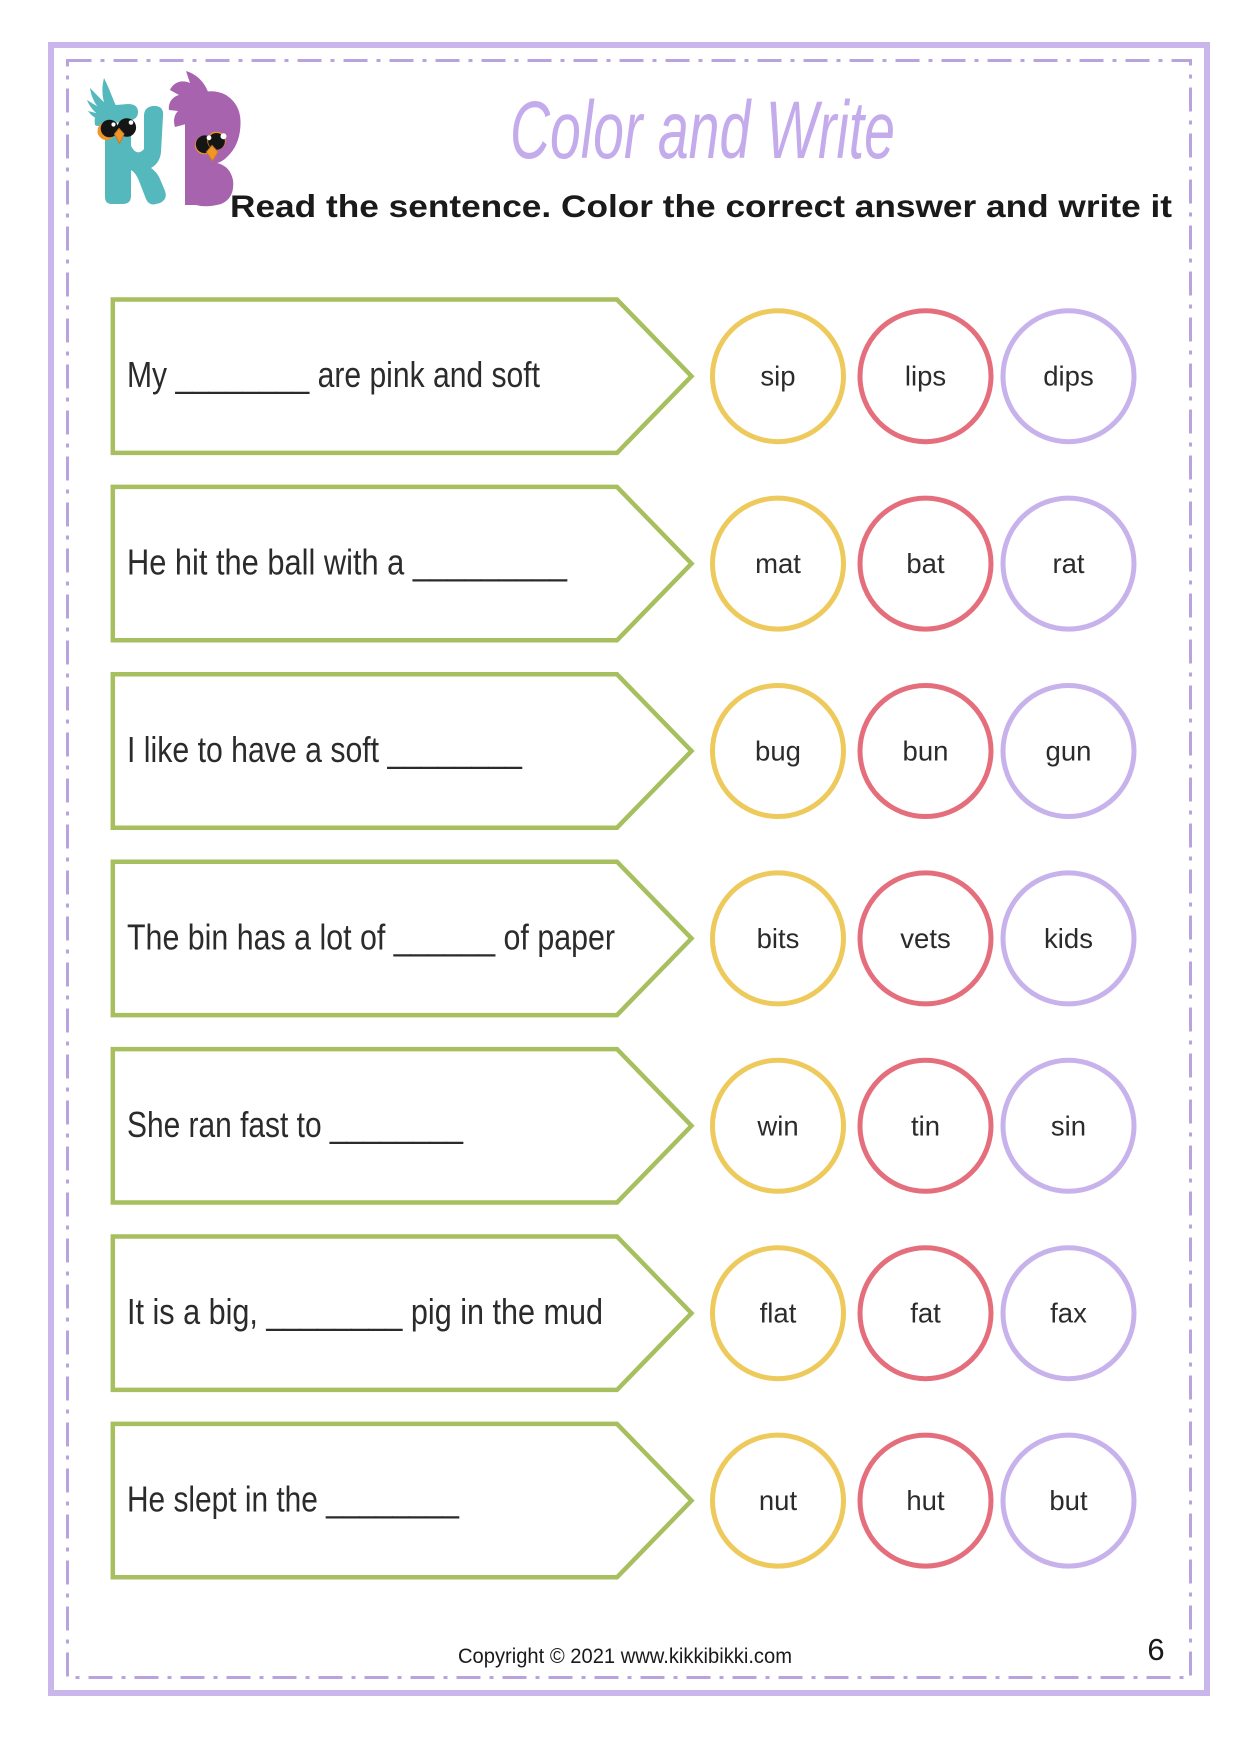 This screenshot has width=1244, height=1755. I want to click on svg-text: nut, so click(778, 1500).